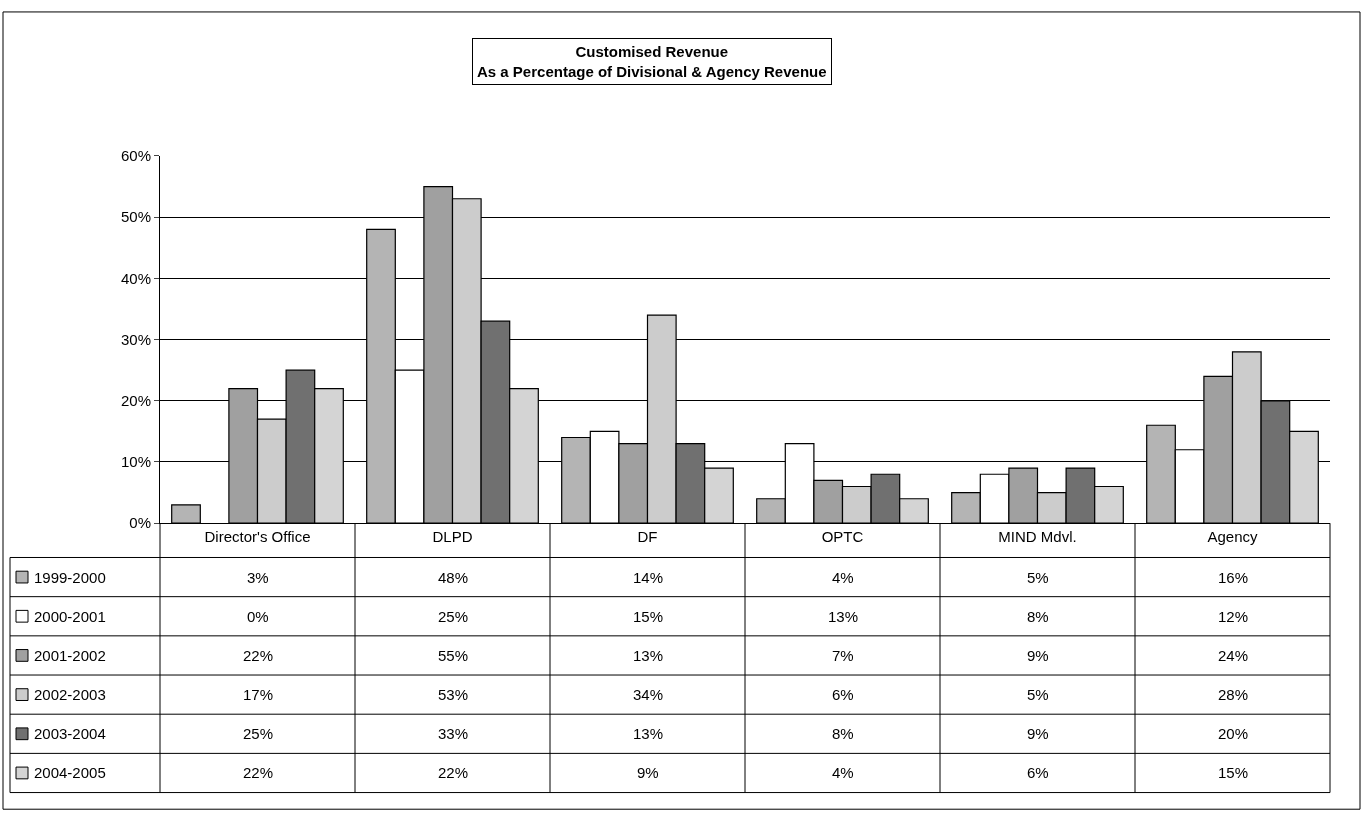  Describe the element at coordinates (453, 733) in the screenshot. I see `data-label: 33%` at that location.